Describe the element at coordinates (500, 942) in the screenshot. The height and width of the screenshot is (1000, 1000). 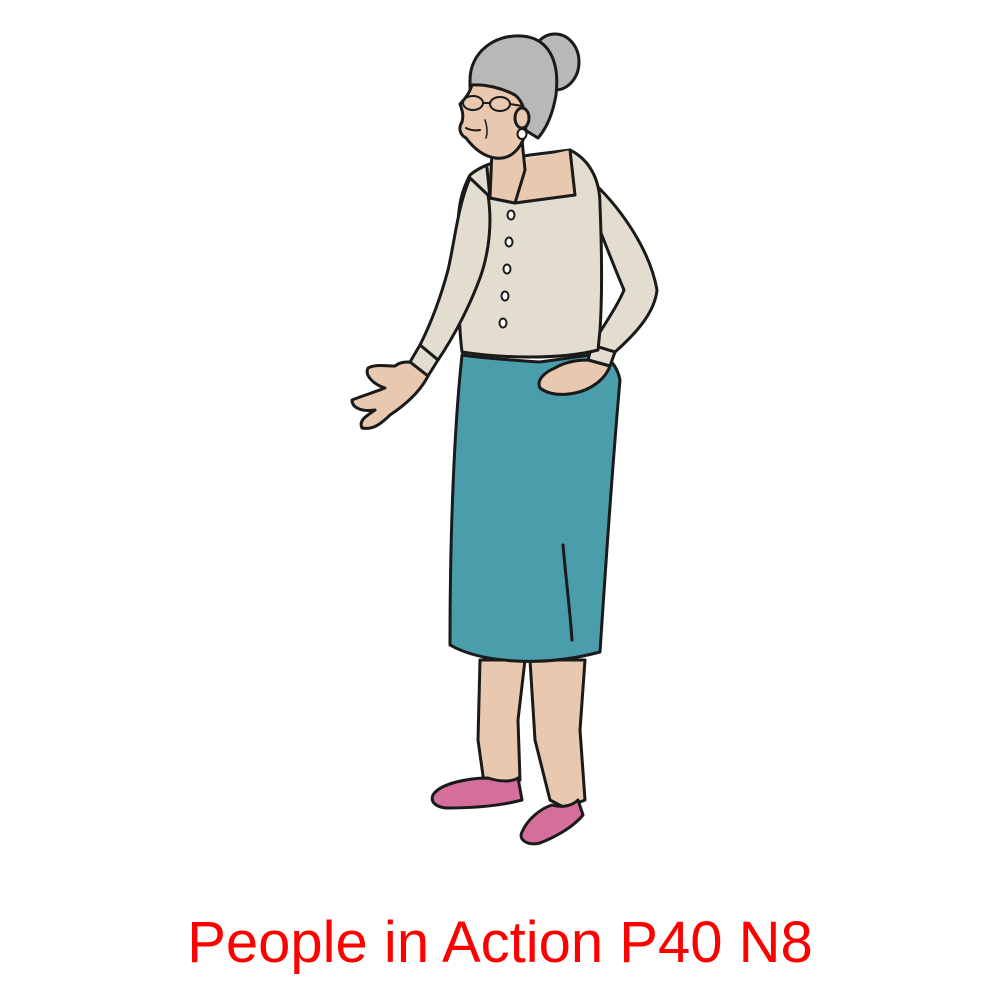
I see `caption: People in Action P40 N8` at that location.